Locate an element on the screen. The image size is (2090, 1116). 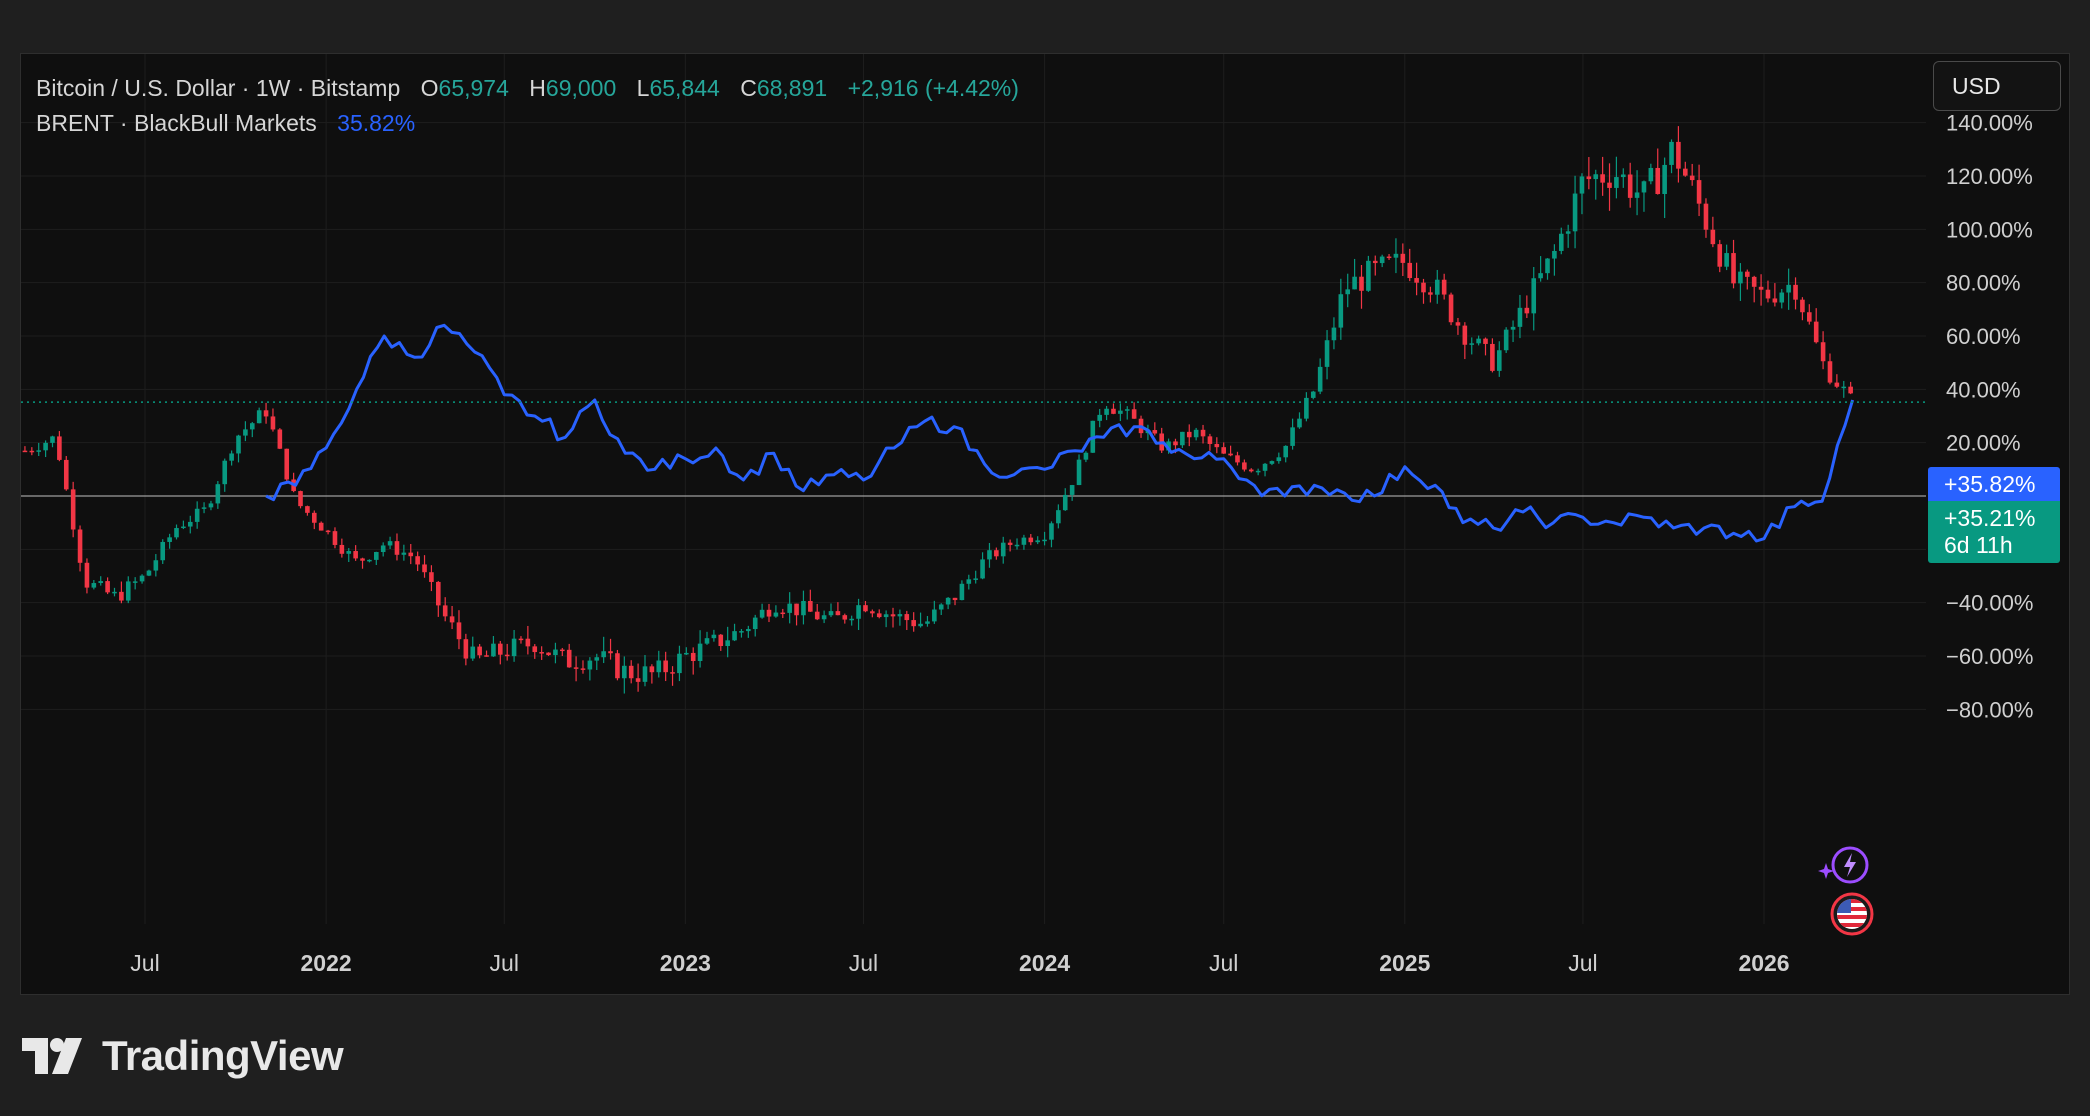
lightning-sparkle-icon is located at coordinates (1844, 868).